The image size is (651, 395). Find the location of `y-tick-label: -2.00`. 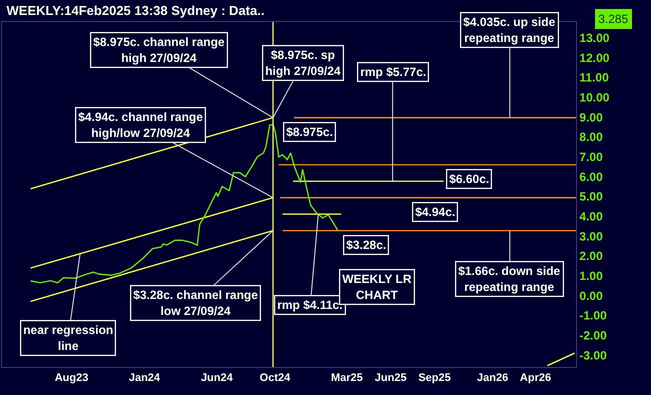

y-tick-label: -2.00 is located at coordinates (593, 335).